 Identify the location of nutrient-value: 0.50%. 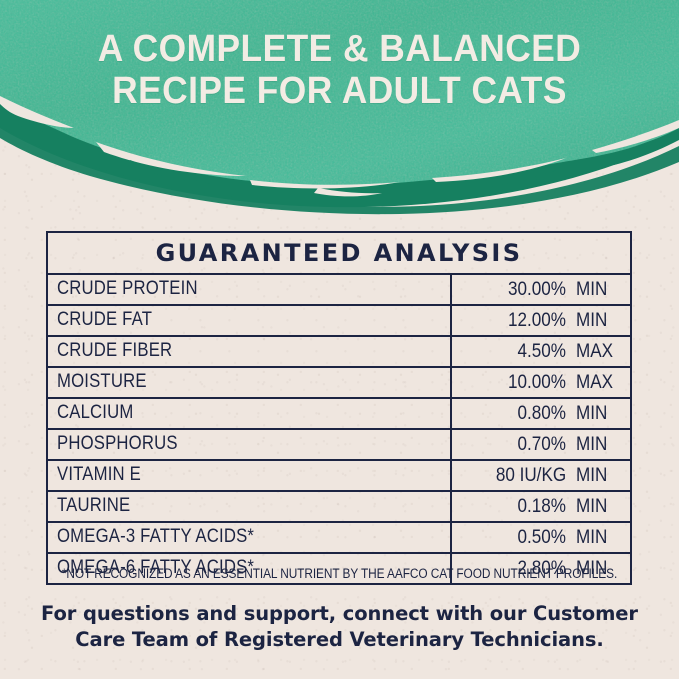
(541, 537).